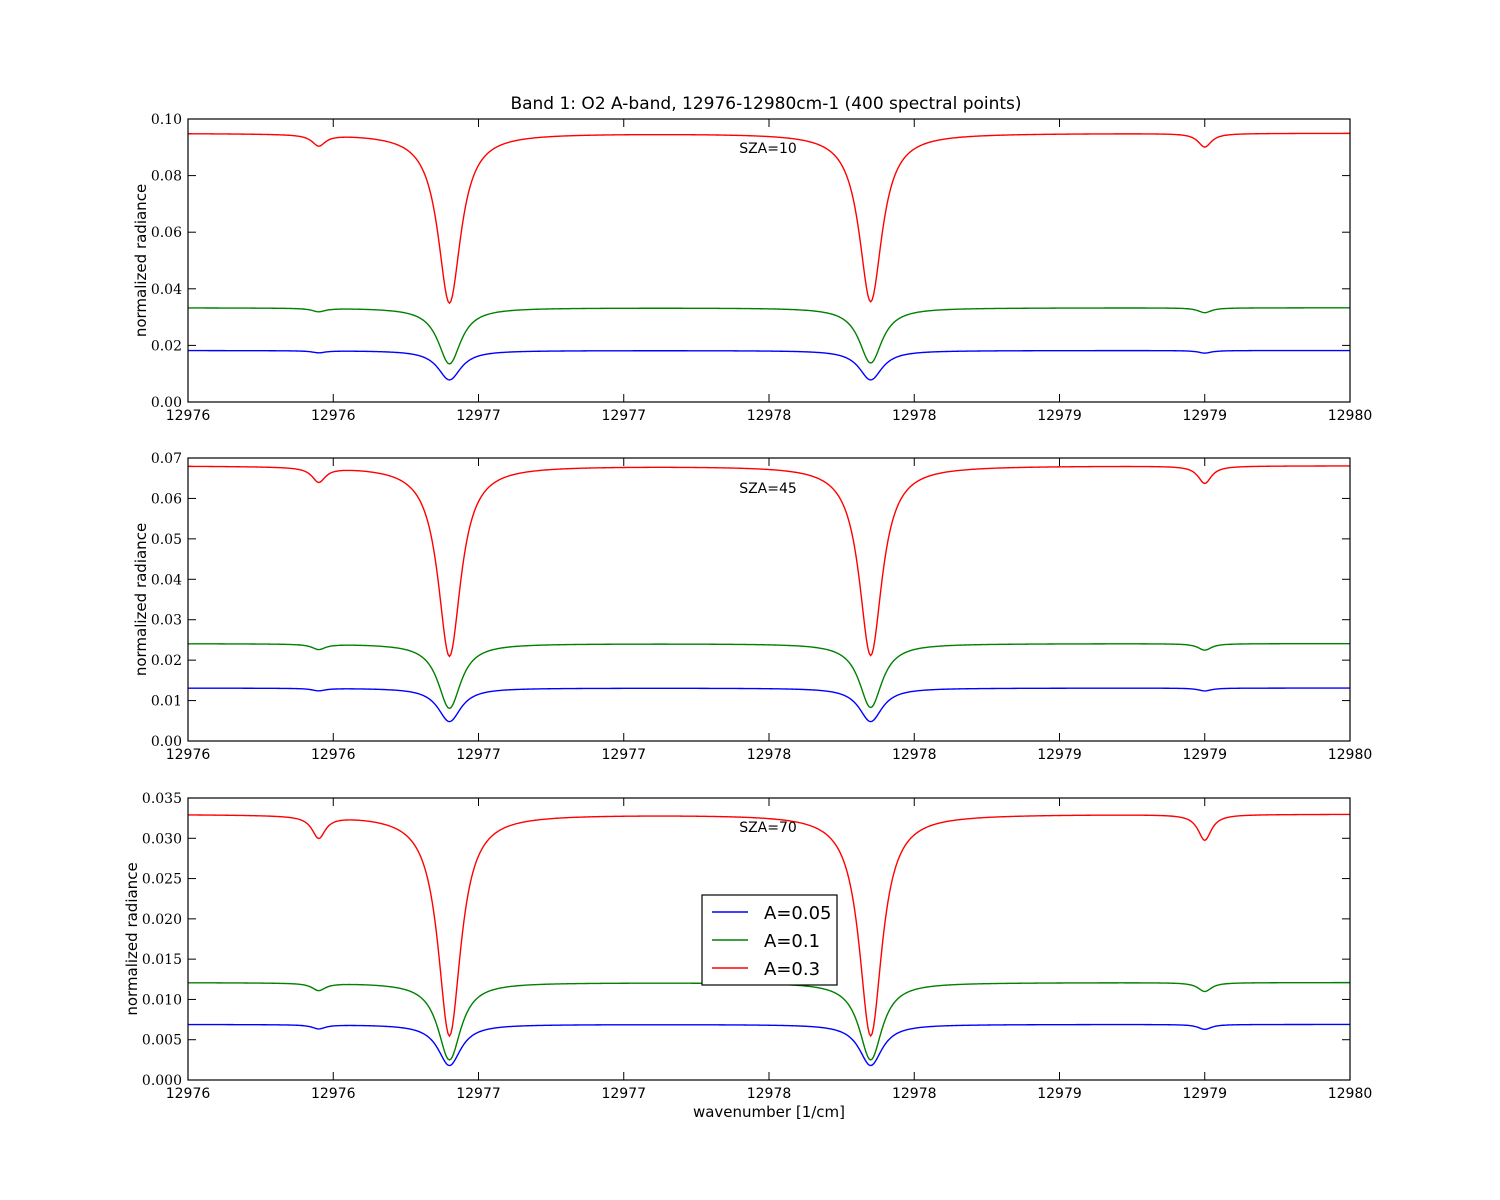 The height and width of the screenshot is (1200, 1500). What do you see at coordinates (162, 799) in the screenshot?
I see `y-tick-label: 0.035` at bounding box center [162, 799].